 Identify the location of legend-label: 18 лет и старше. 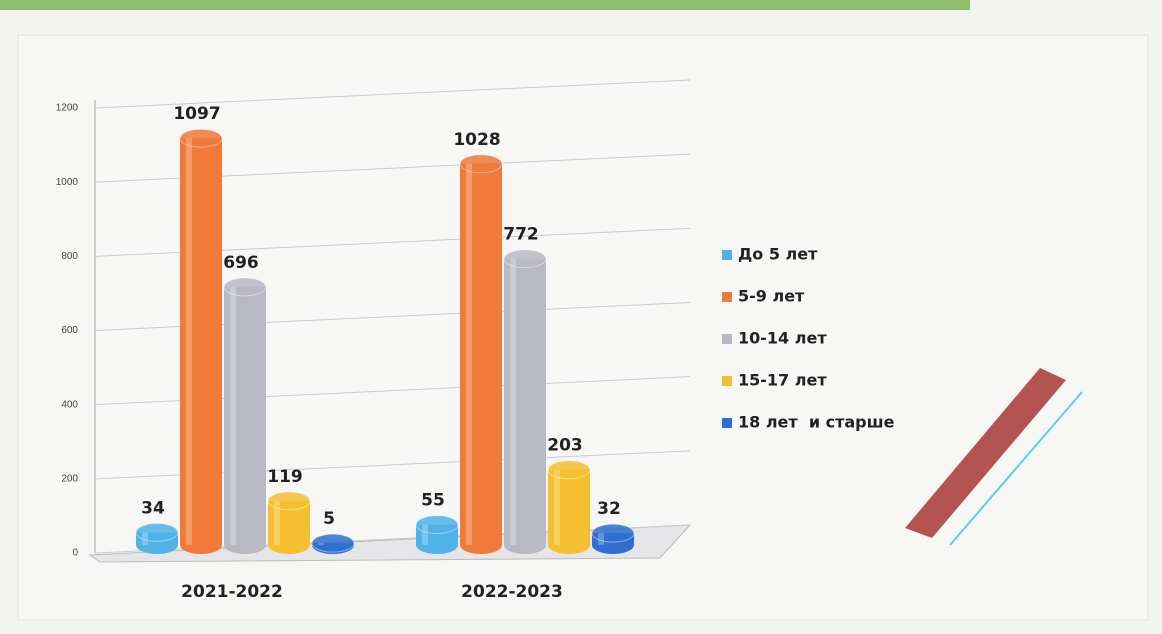
(816, 422).